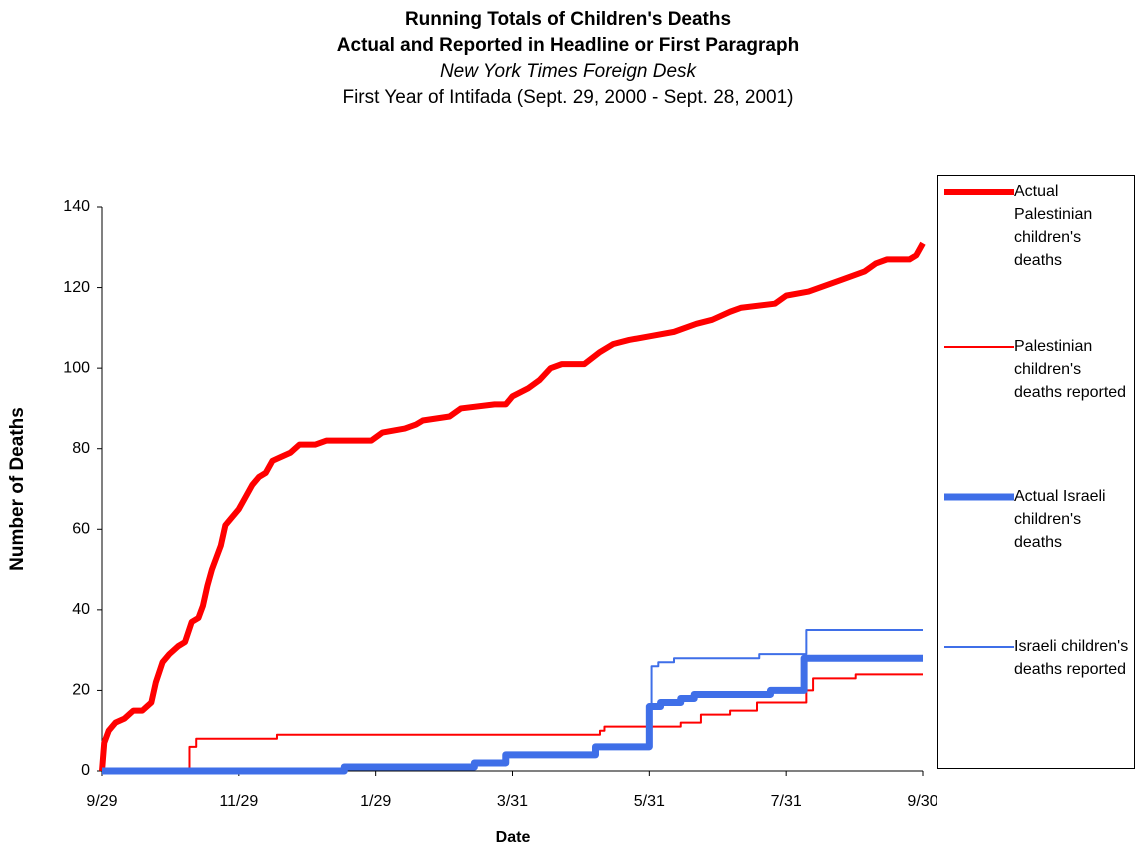 This screenshot has width=1137, height=849. I want to click on y-tick-label: 140, so click(76, 206).